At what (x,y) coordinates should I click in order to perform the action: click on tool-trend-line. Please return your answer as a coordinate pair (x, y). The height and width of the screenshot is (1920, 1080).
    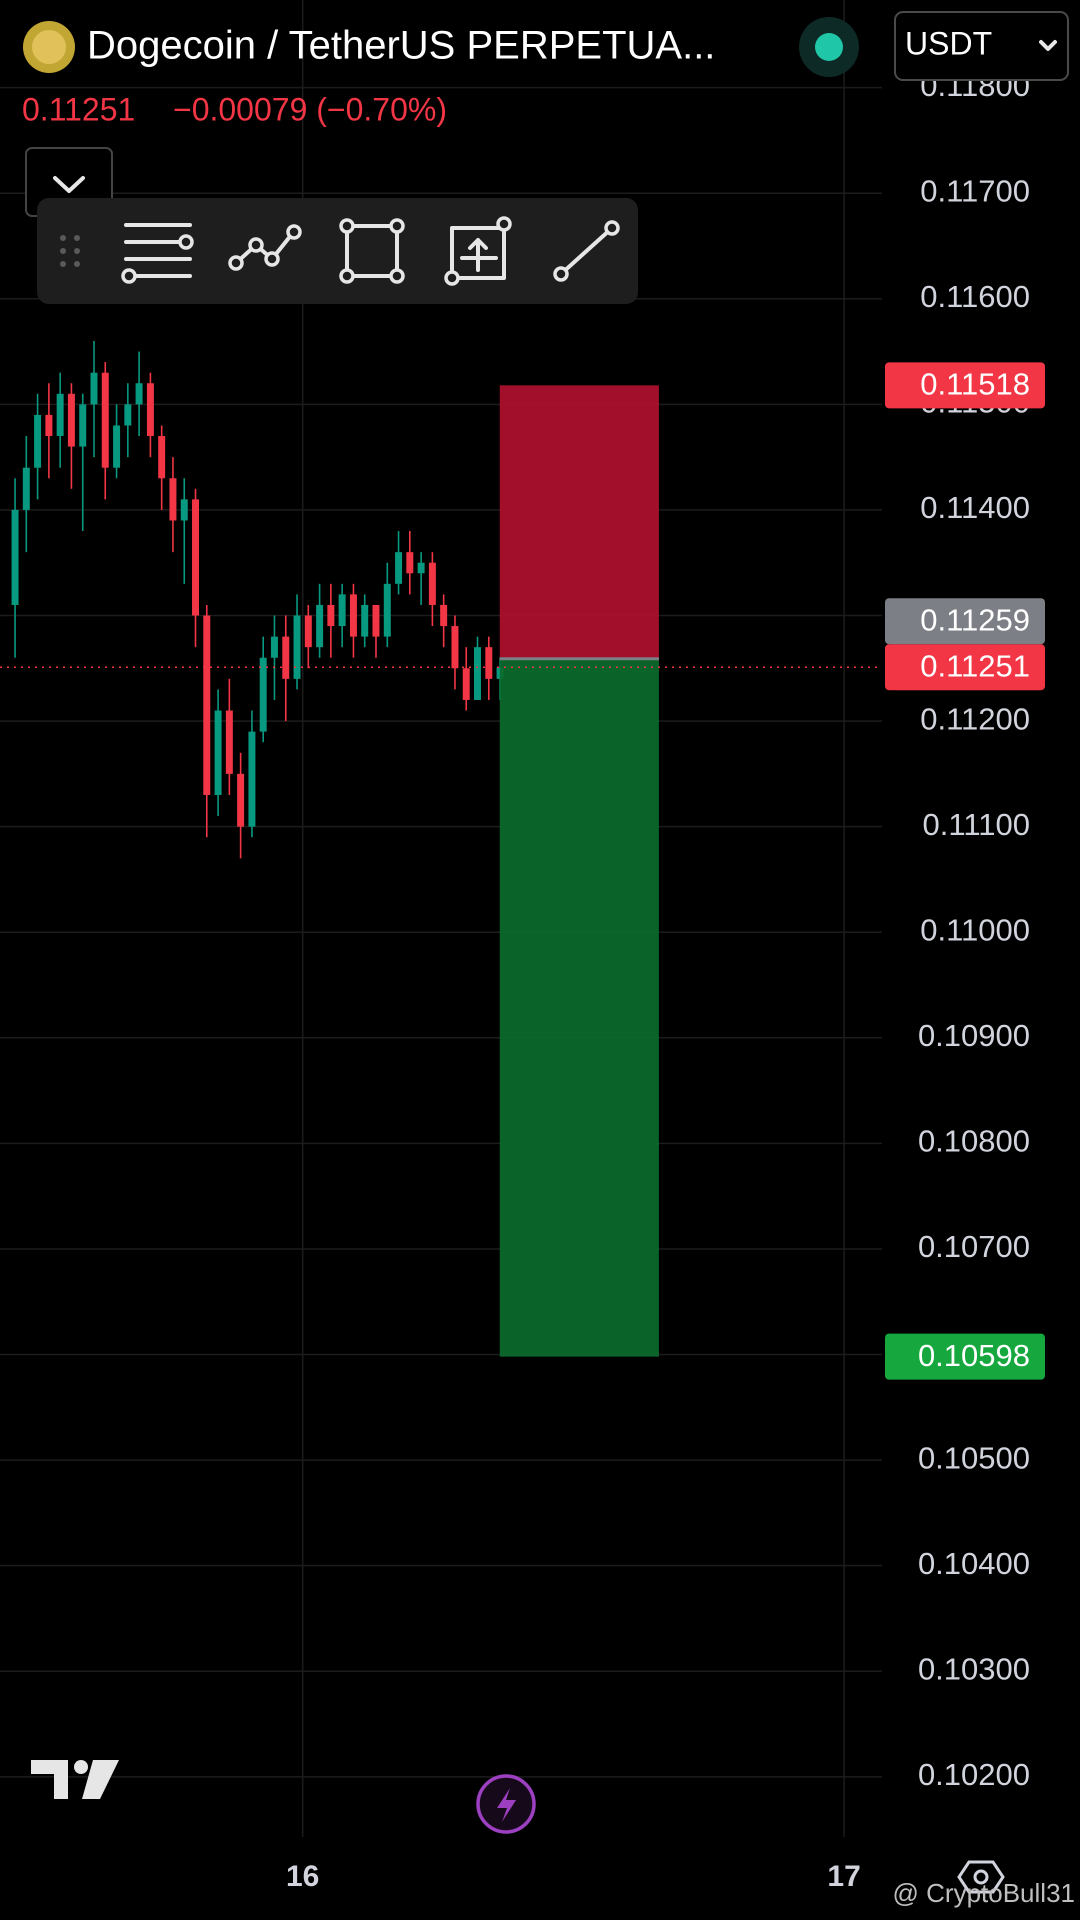
    Looking at the image, I should click on (586, 251).